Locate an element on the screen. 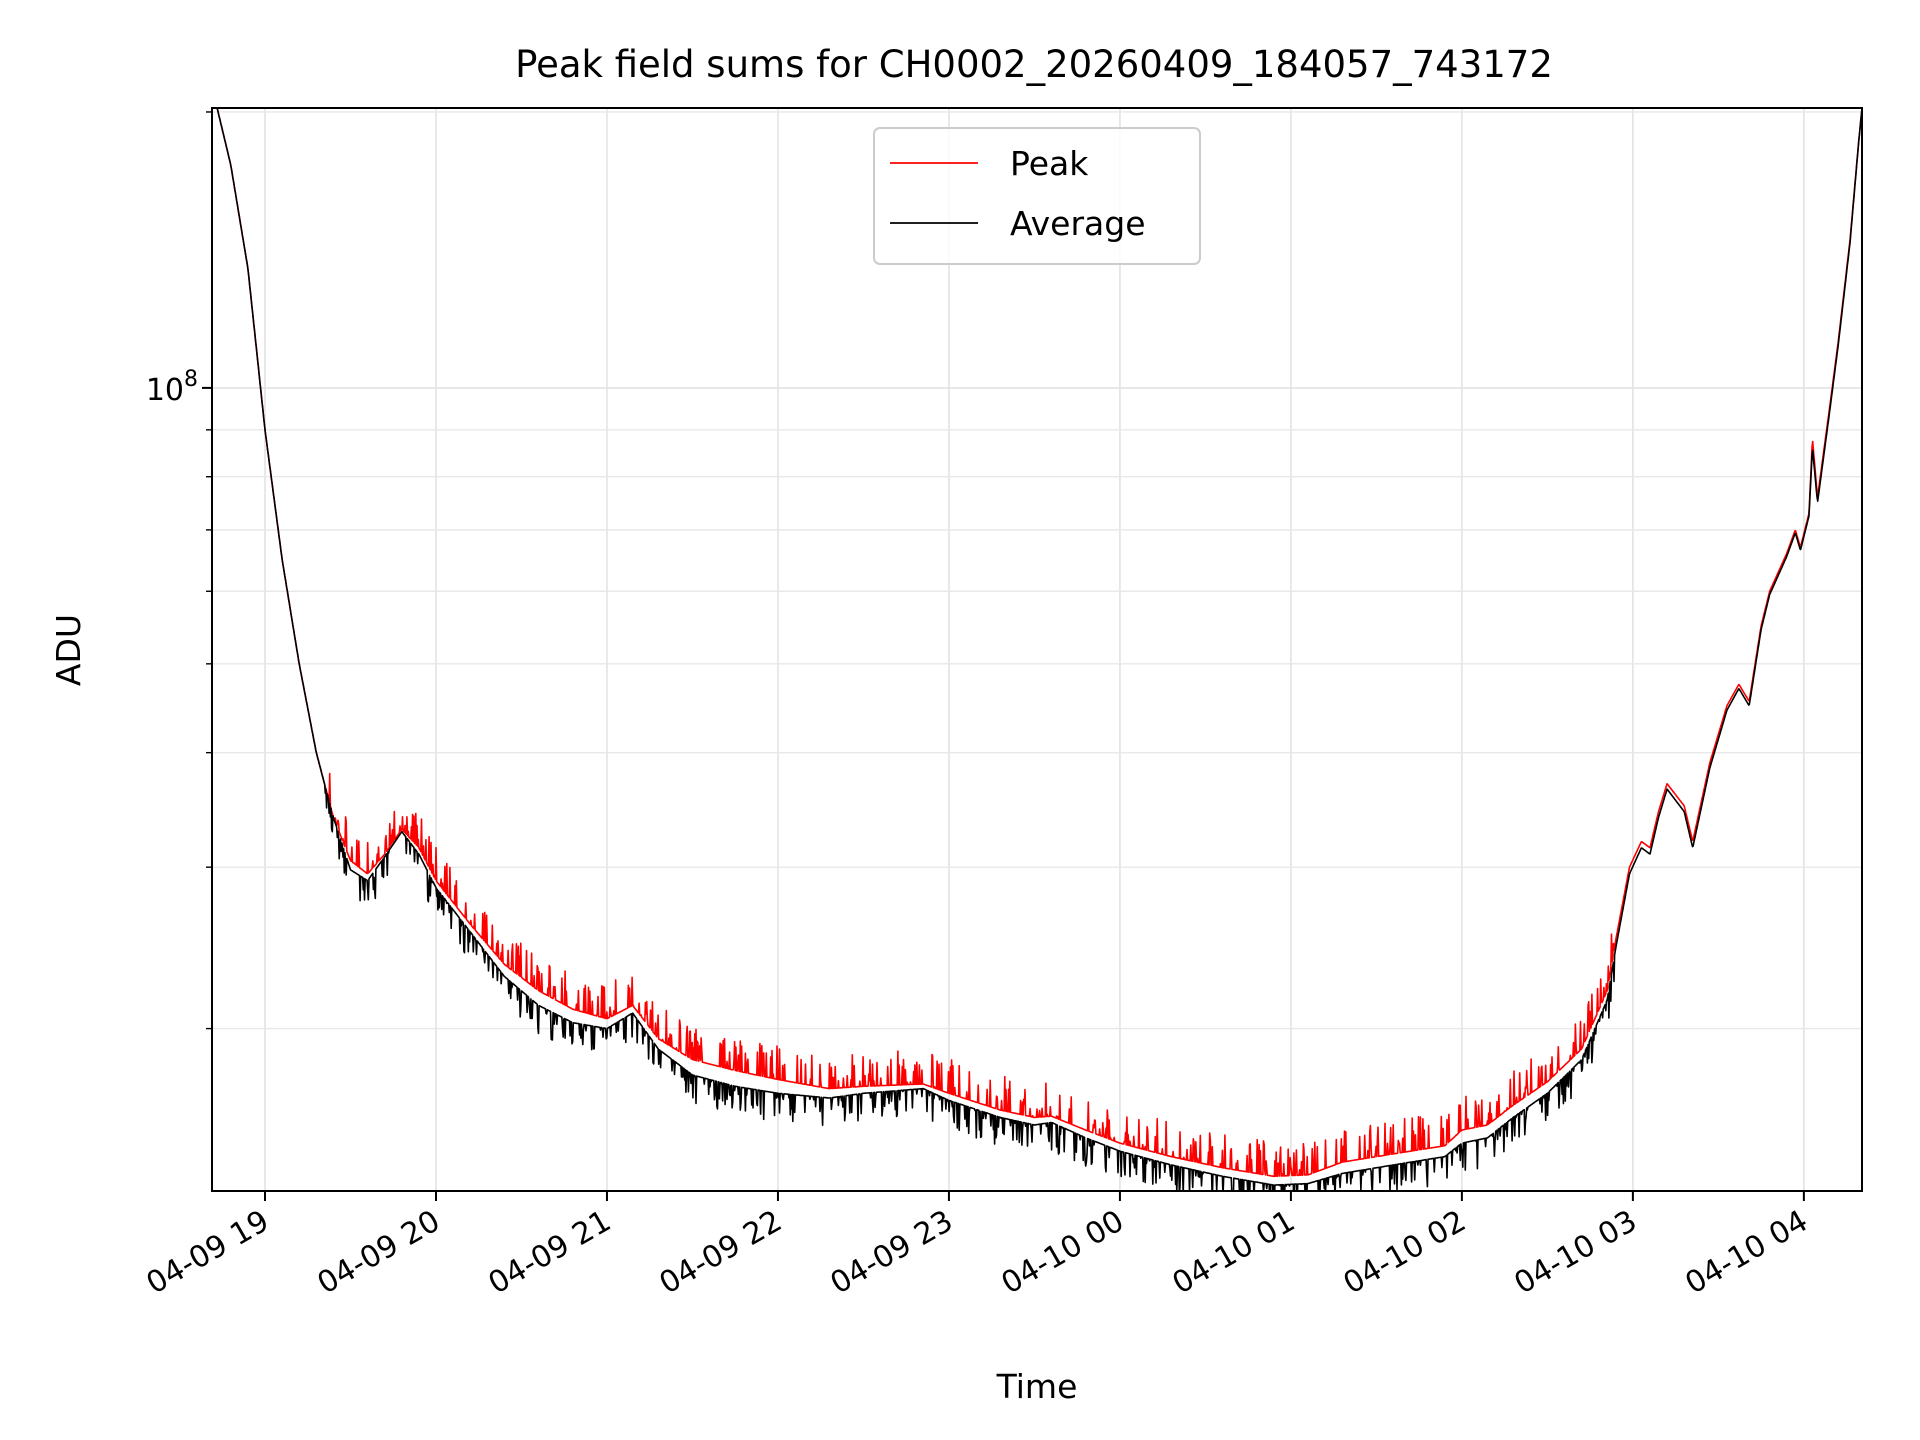  legend-box is located at coordinates (1037, 196).